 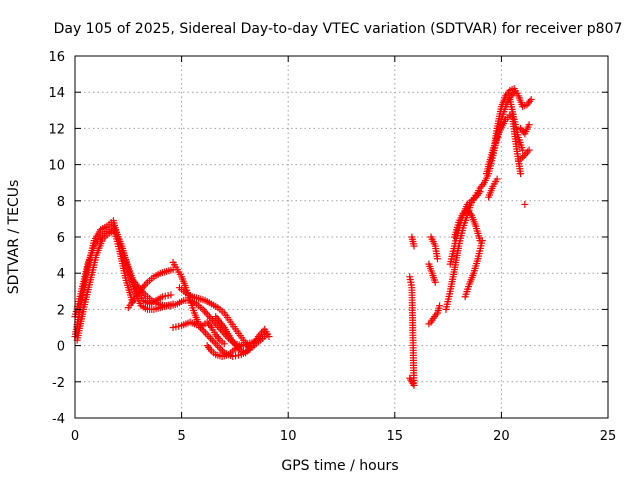 What do you see at coordinates (56, 166) in the screenshot?
I see `y-tick-label: 10` at bounding box center [56, 166].